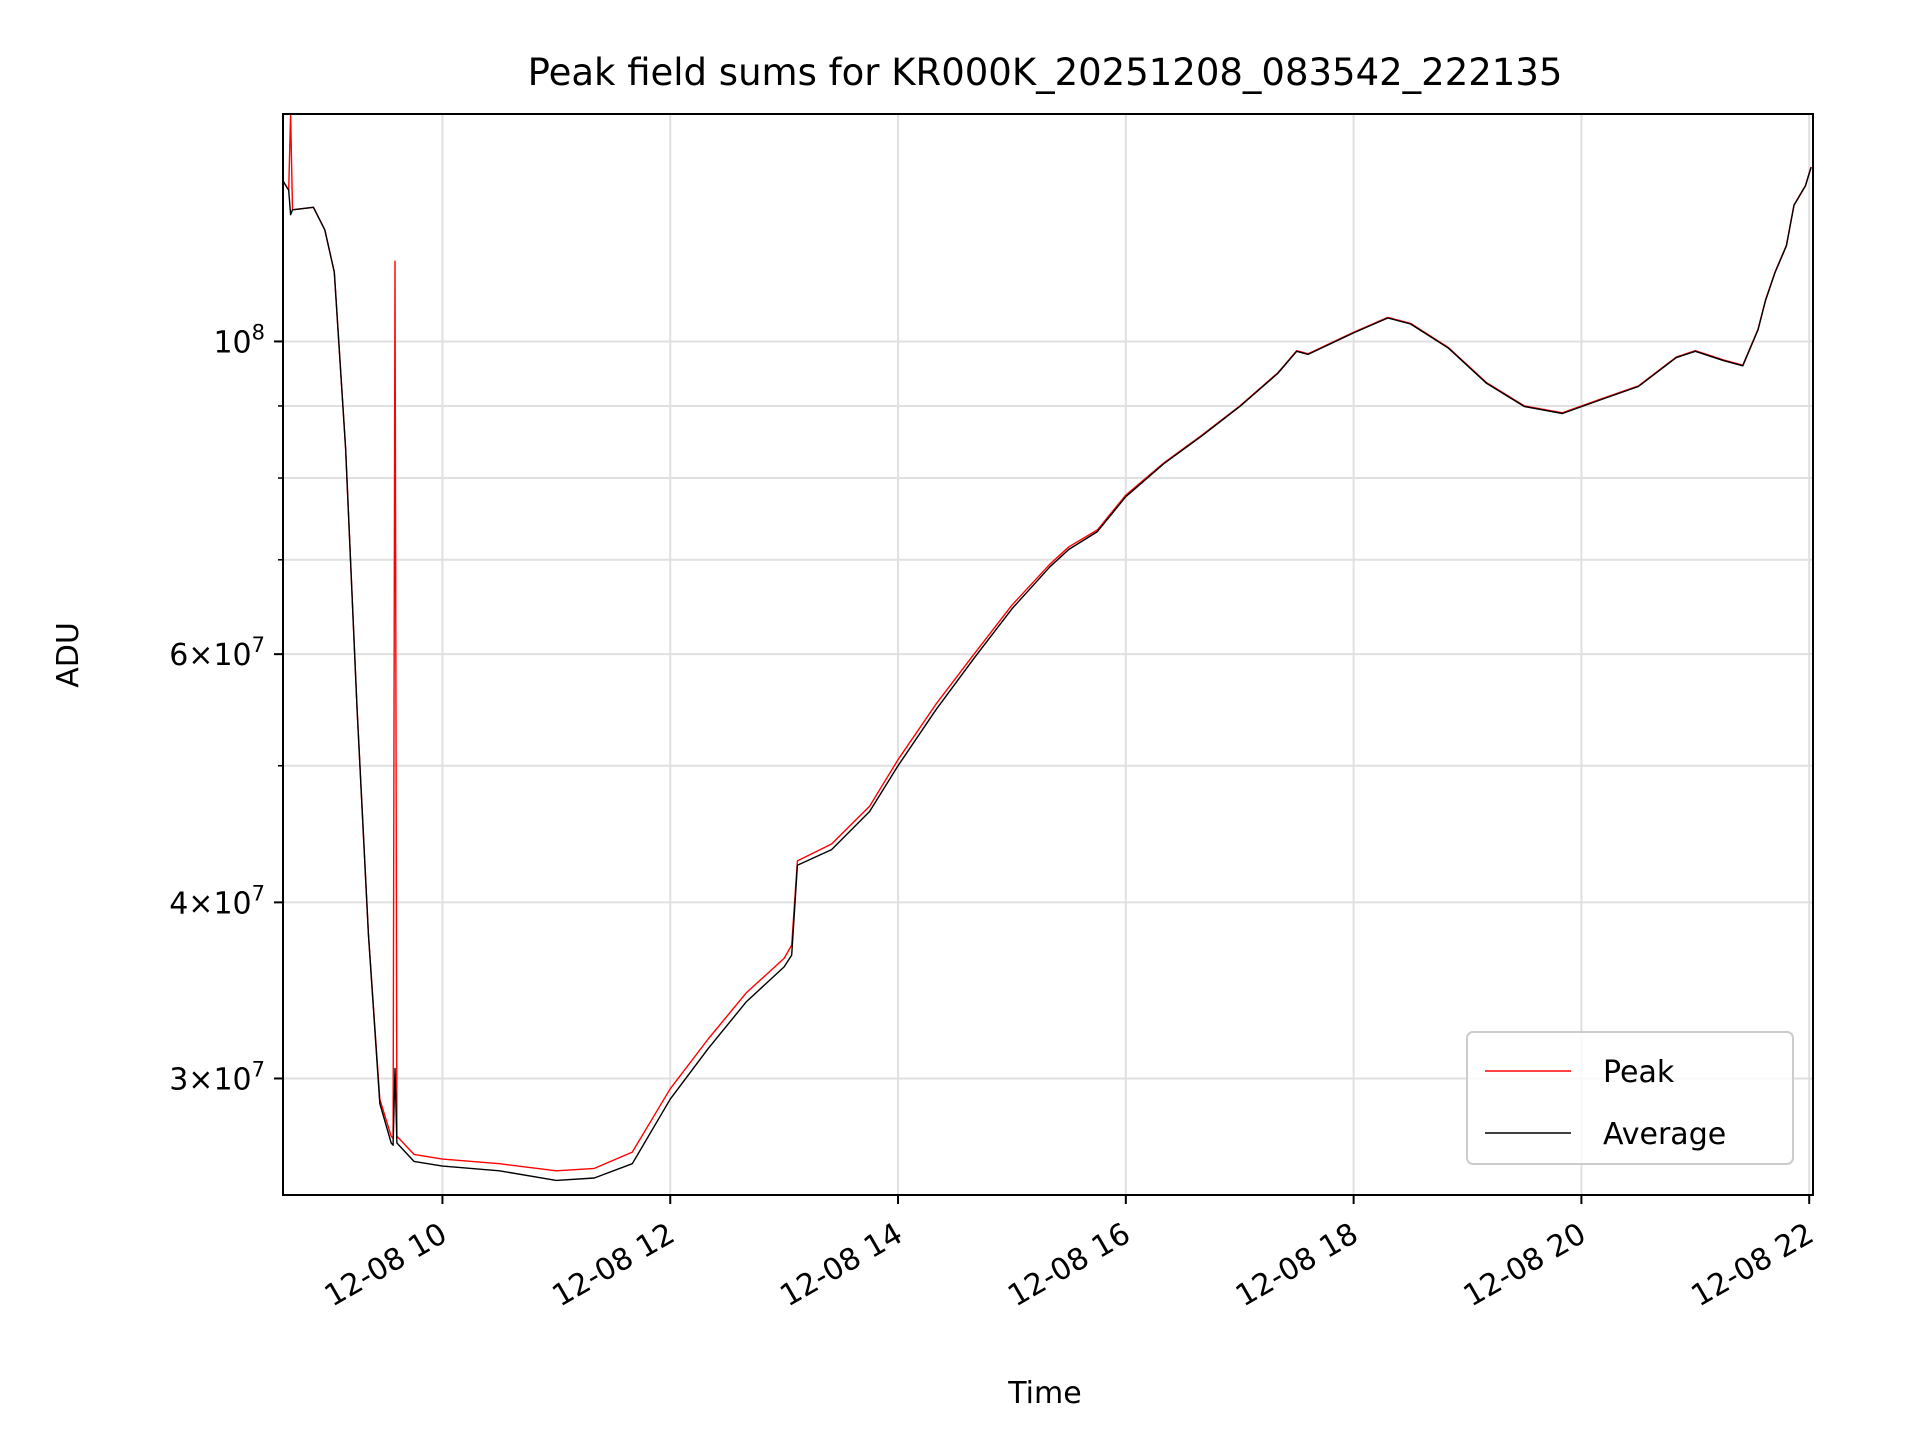 The height and width of the screenshot is (1440, 1920). Describe the element at coordinates (217, 1077) in the screenshot. I see `y-tick-label: 3×107` at that location.